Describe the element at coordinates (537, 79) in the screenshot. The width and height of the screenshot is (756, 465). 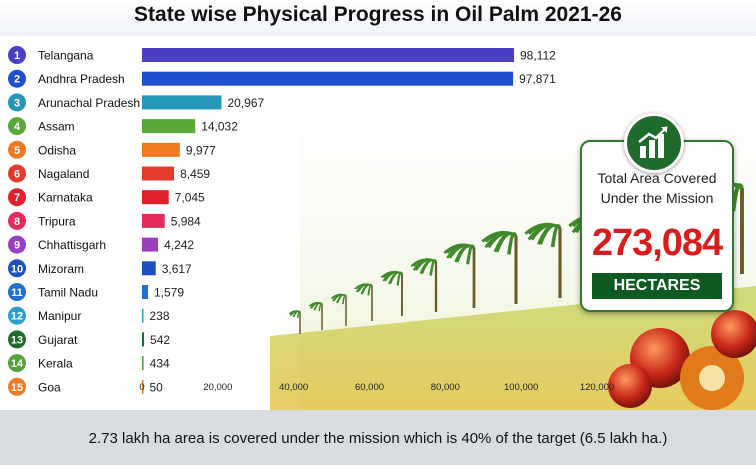
I see `value-label: 97,871` at that location.